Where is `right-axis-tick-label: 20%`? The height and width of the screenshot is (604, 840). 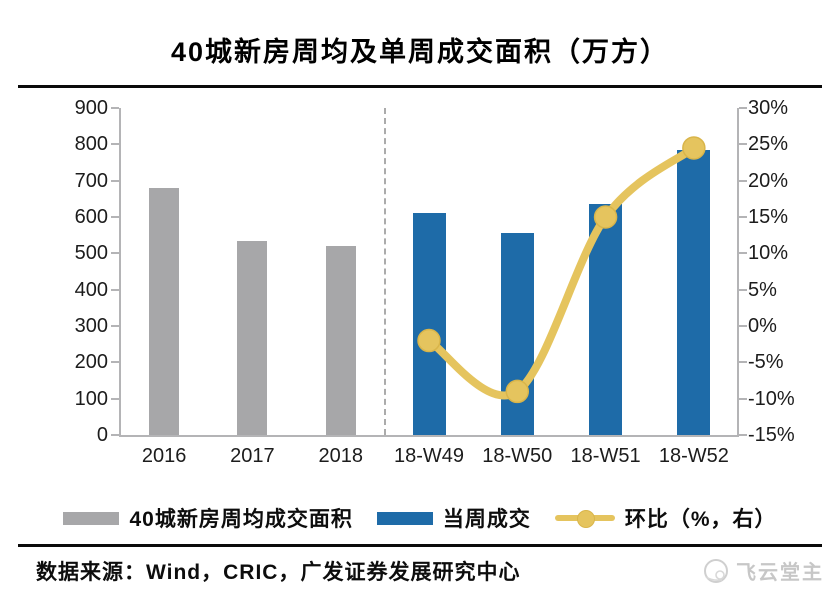
right-axis-tick-label: 20% is located at coordinates (768, 180).